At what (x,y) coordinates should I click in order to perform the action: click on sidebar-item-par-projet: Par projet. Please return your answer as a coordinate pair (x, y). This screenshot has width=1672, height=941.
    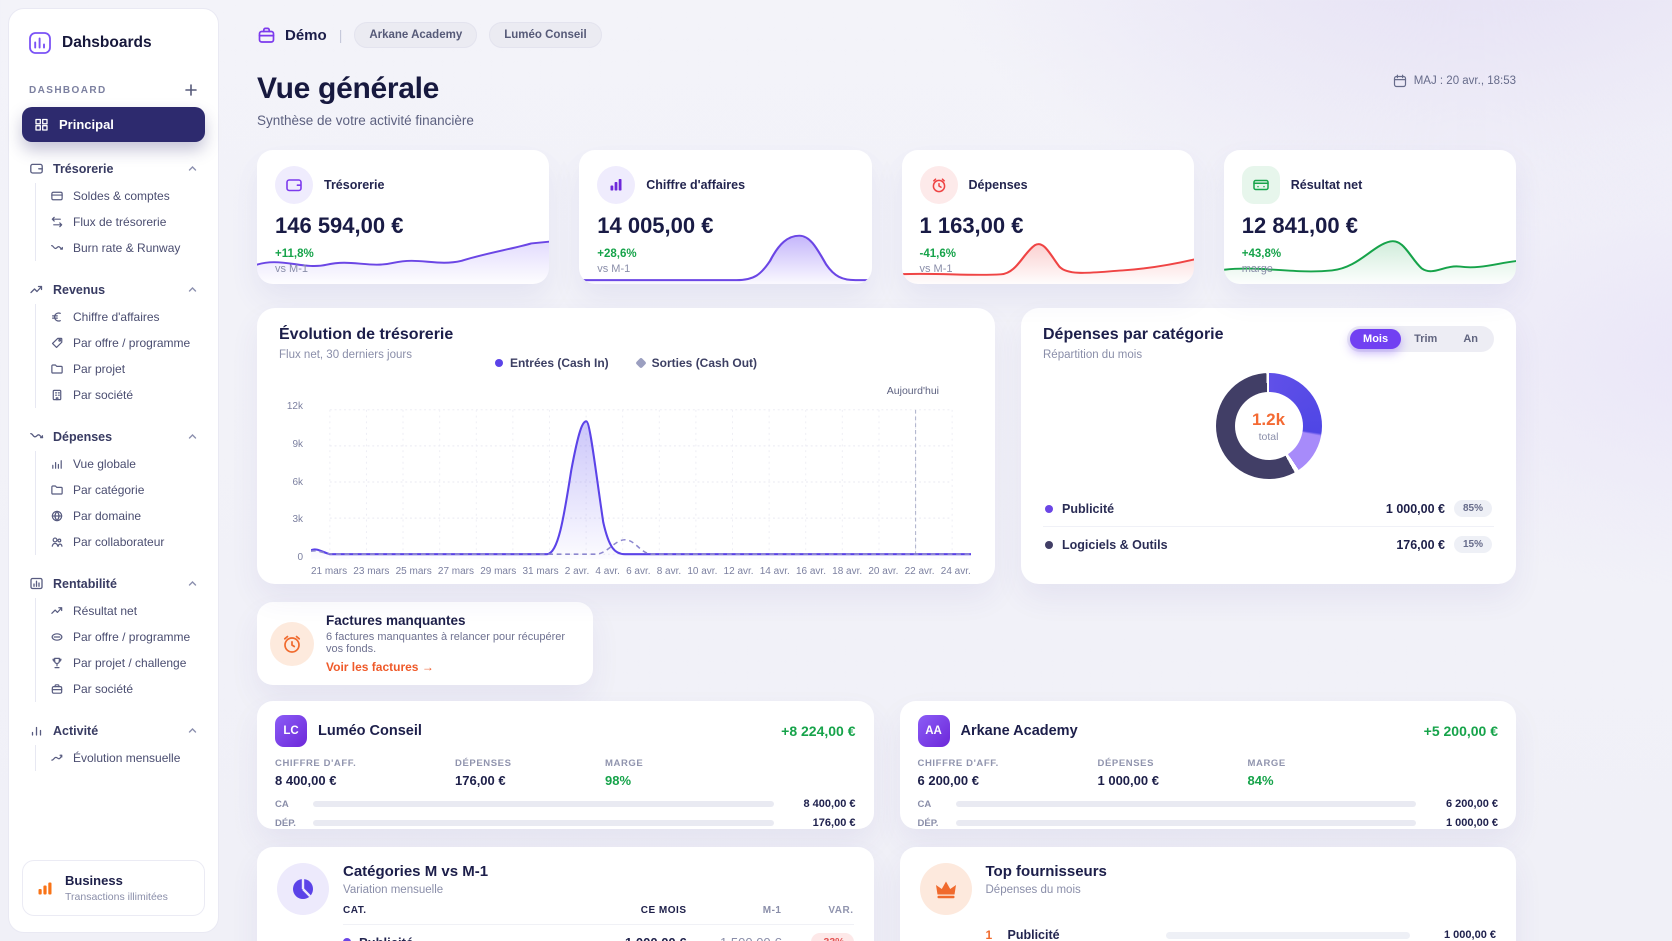
    Looking at the image, I should click on (125, 369).